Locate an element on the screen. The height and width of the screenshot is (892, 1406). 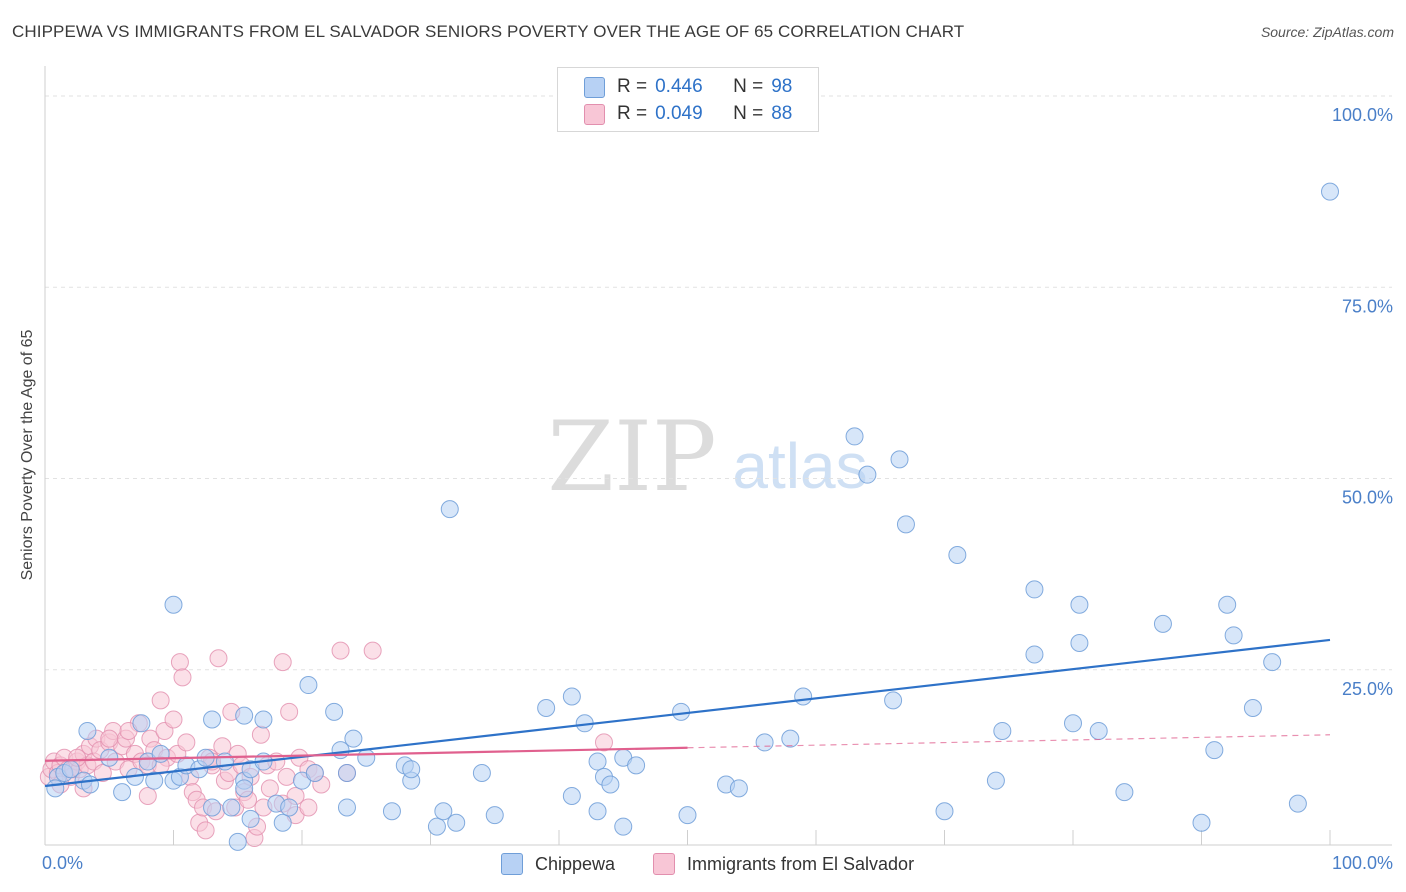
legend-item-chippewa: Chippewa is located at coordinates (558, 864).